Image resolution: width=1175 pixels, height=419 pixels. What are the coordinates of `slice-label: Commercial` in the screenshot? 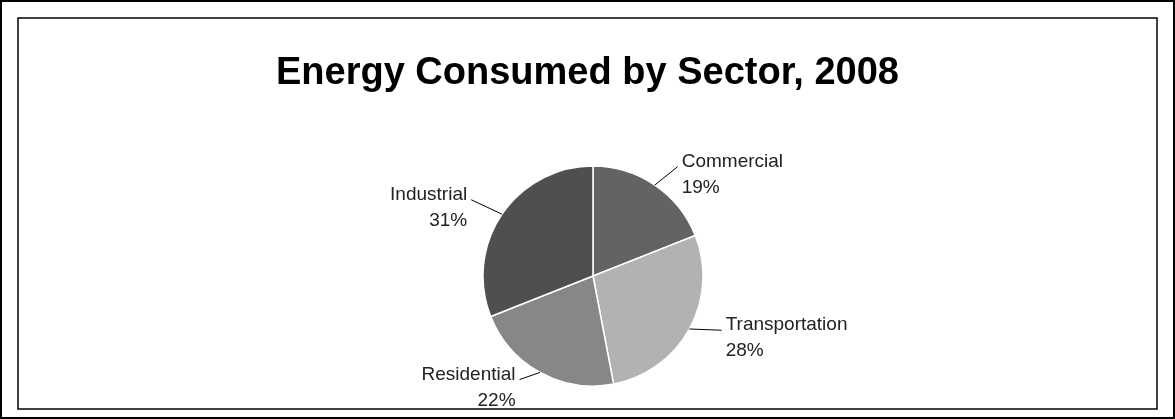 It's located at (732, 160).